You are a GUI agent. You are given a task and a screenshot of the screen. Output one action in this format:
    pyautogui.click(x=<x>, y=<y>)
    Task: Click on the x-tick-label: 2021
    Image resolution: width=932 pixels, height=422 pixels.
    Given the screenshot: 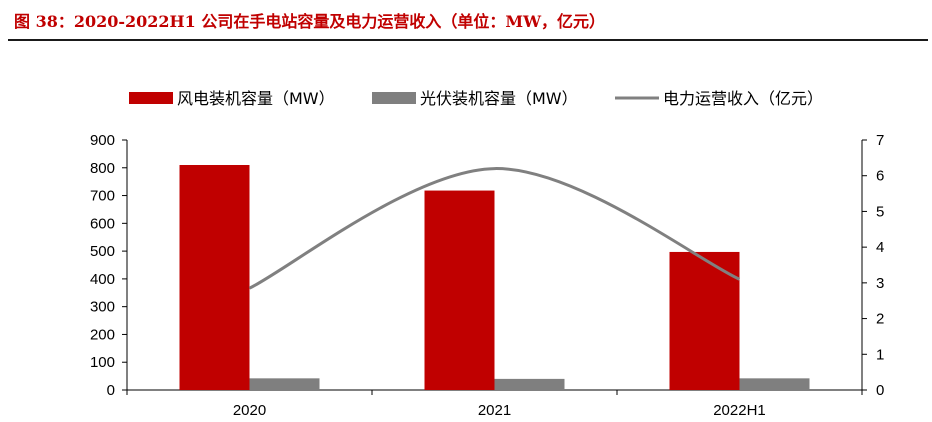 What is the action you would take?
    pyautogui.click(x=494, y=410)
    